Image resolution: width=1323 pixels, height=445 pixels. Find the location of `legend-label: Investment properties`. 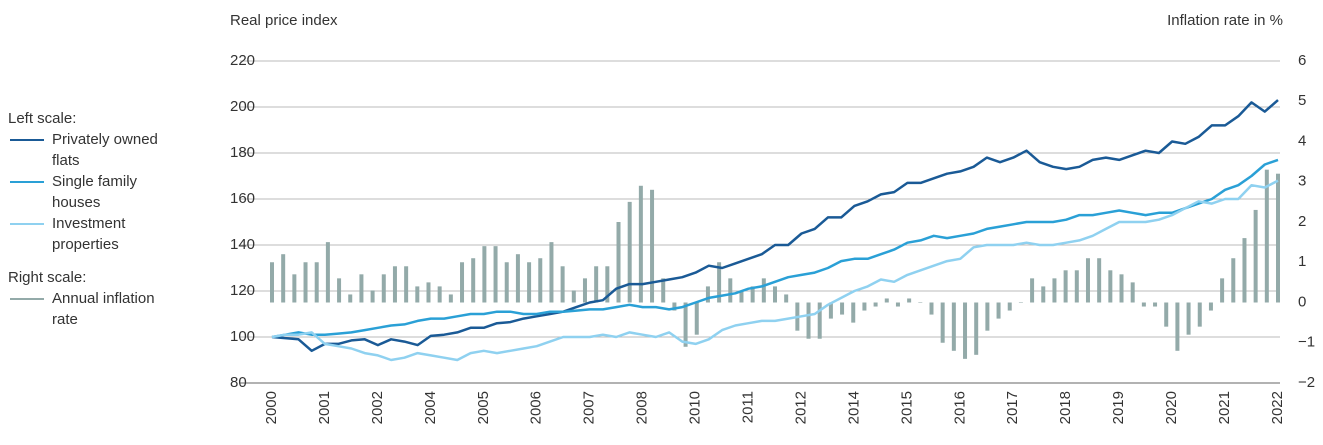

legend-label: Investment properties is located at coordinates (89, 234).